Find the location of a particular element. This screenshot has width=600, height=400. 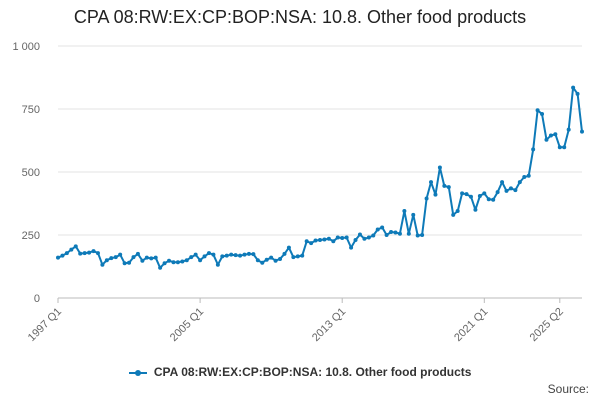

source-label: Source: is located at coordinates (568, 389).